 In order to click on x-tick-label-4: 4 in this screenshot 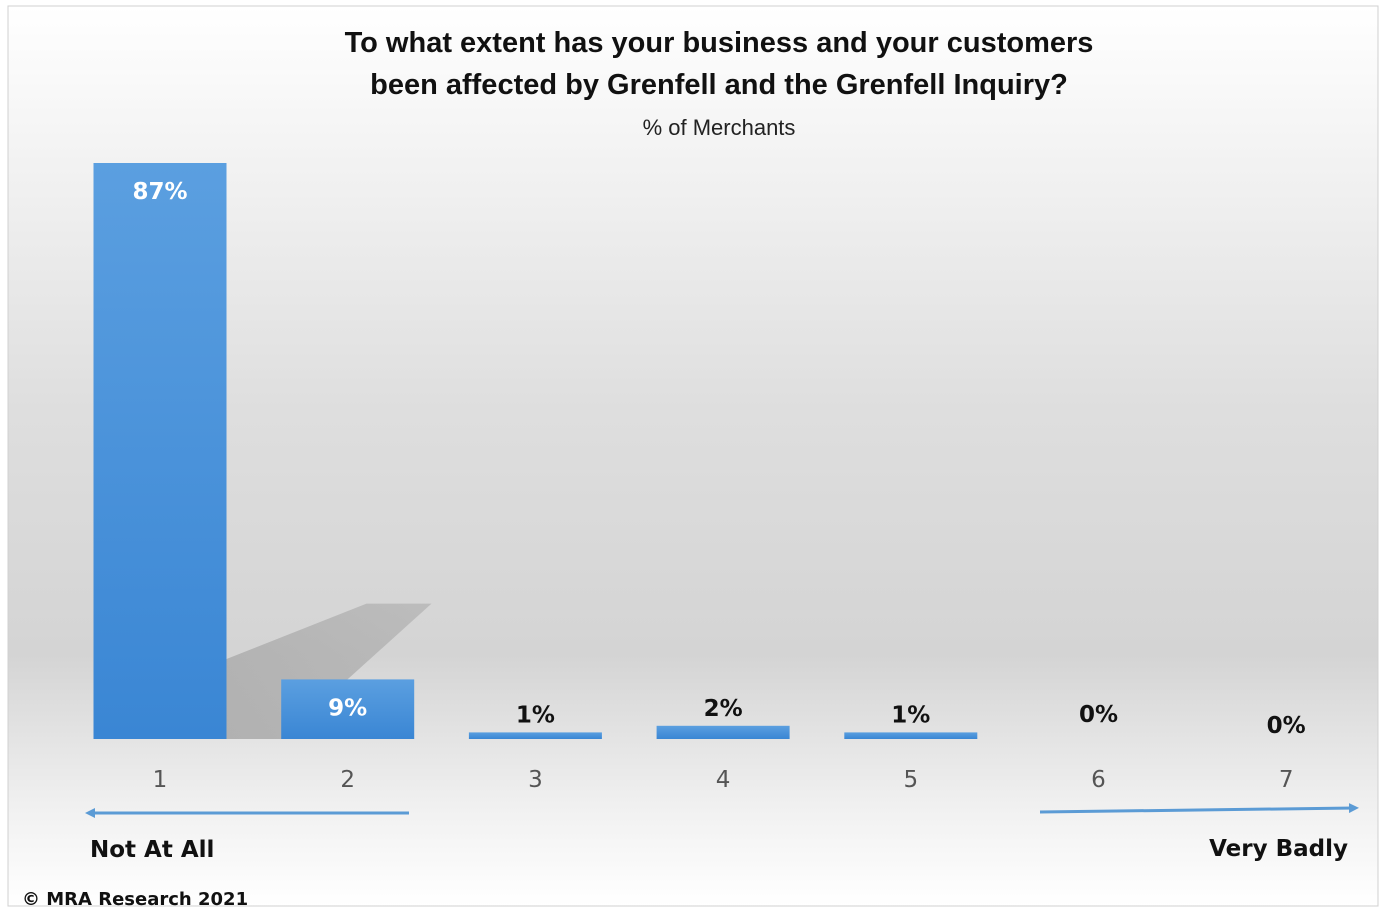, I will do `click(723, 780)`.